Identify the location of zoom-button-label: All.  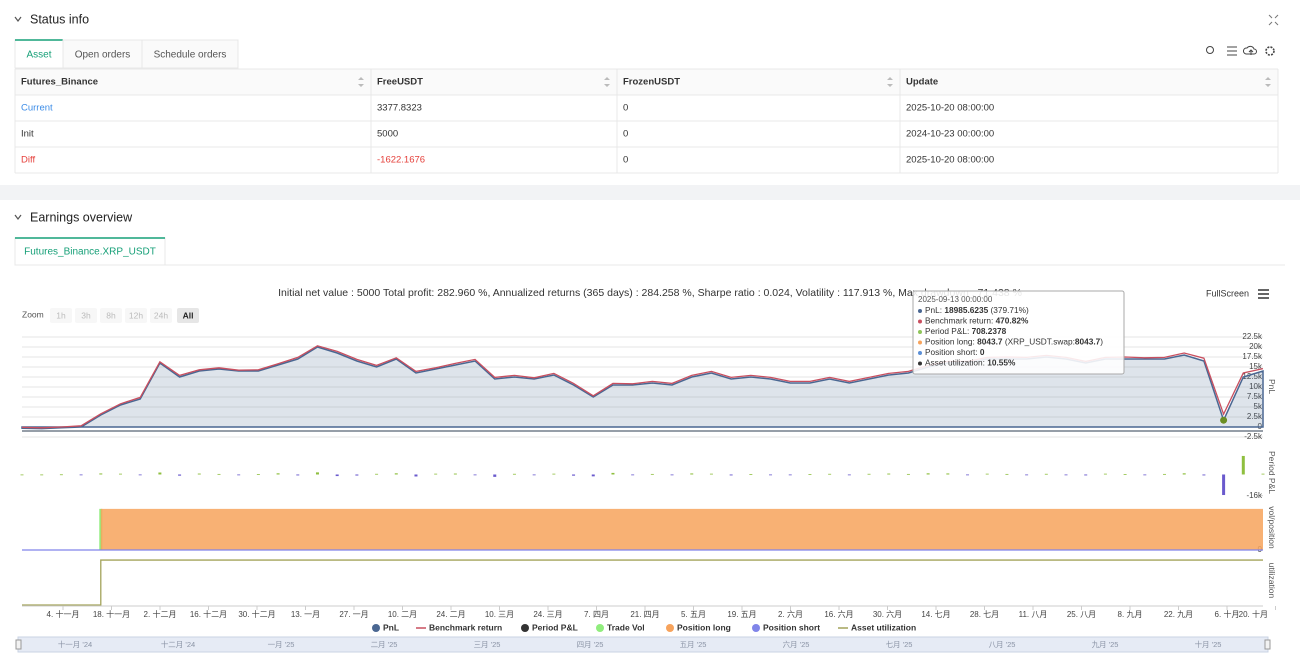
(188, 315).